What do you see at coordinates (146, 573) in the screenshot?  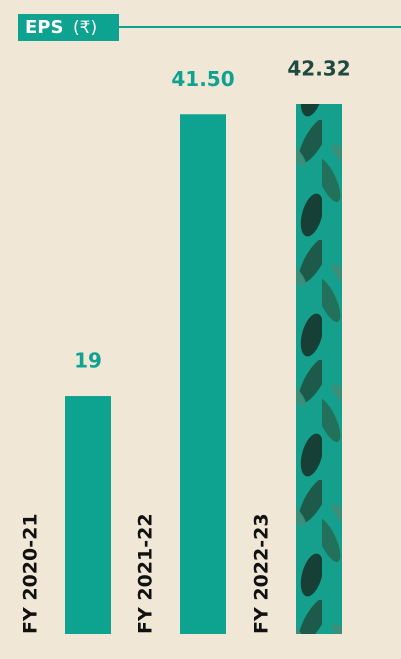 I see `category-label: FY 2021-22` at bounding box center [146, 573].